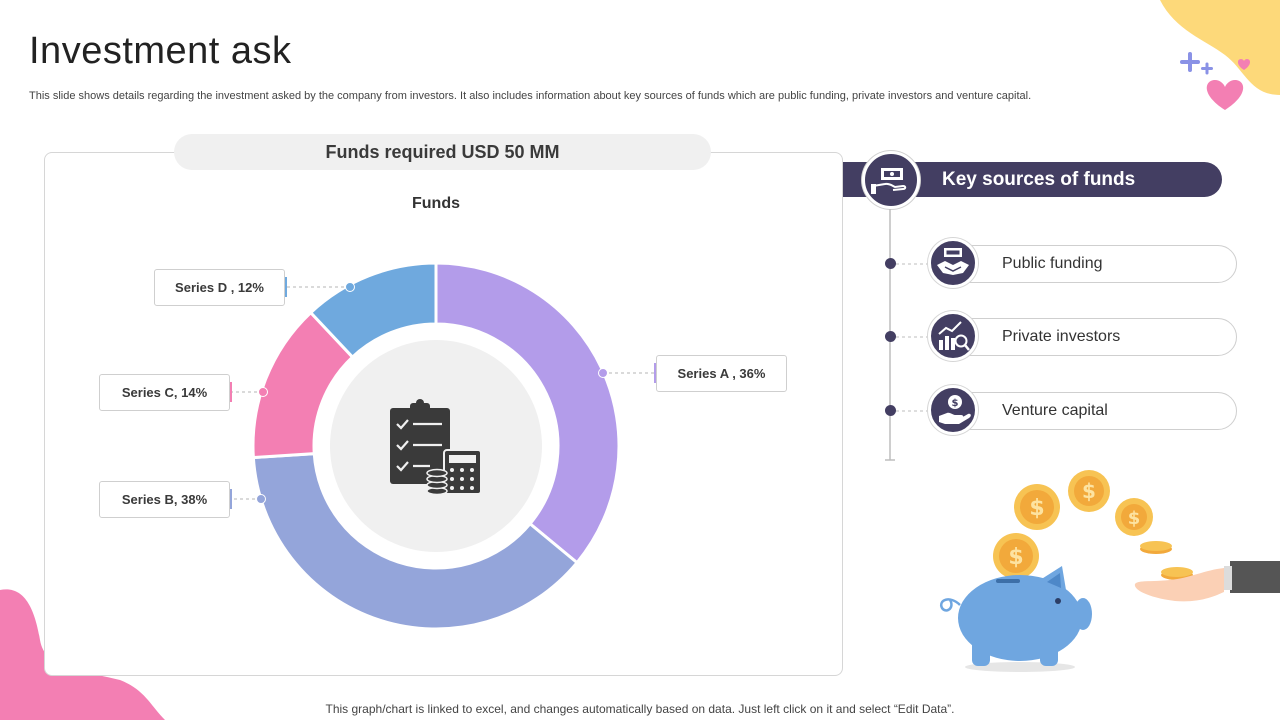 The height and width of the screenshot is (720, 1280). I want to click on heart-small-icon, so click(1244, 64).